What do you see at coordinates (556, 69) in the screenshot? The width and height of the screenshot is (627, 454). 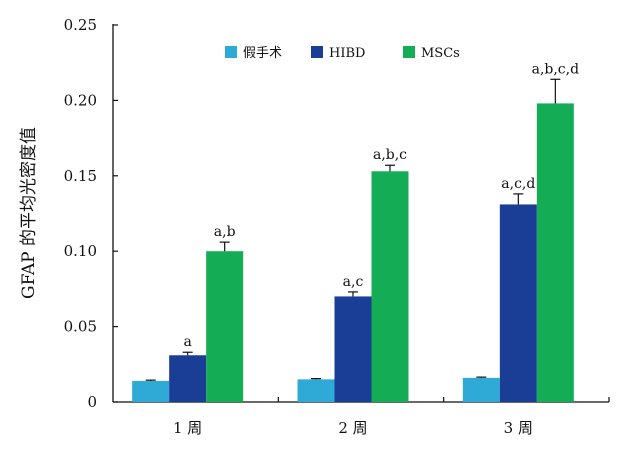 I see `data-label: a,b,c,d` at bounding box center [556, 69].